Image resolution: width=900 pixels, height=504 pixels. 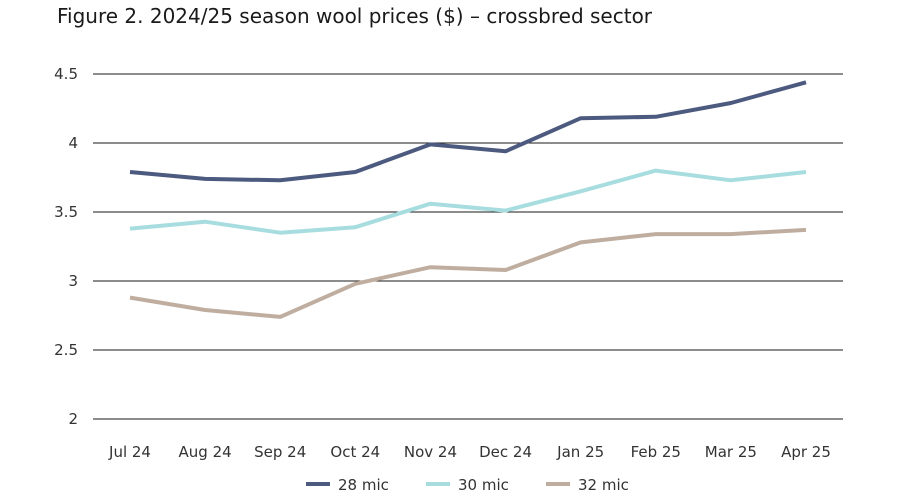 What do you see at coordinates (280, 452) in the screenshot?
I see `x-tick-label: Sep 24` at bounding box center [280, 452].